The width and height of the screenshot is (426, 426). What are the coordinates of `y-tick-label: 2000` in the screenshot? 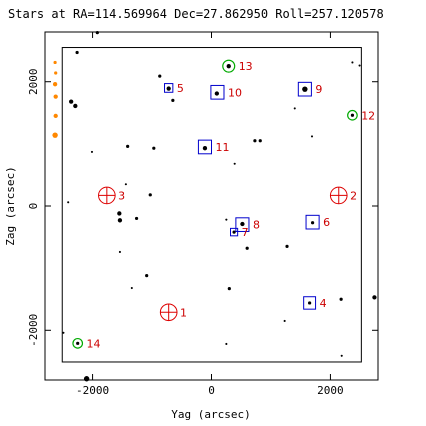 It's located at (33, 81).